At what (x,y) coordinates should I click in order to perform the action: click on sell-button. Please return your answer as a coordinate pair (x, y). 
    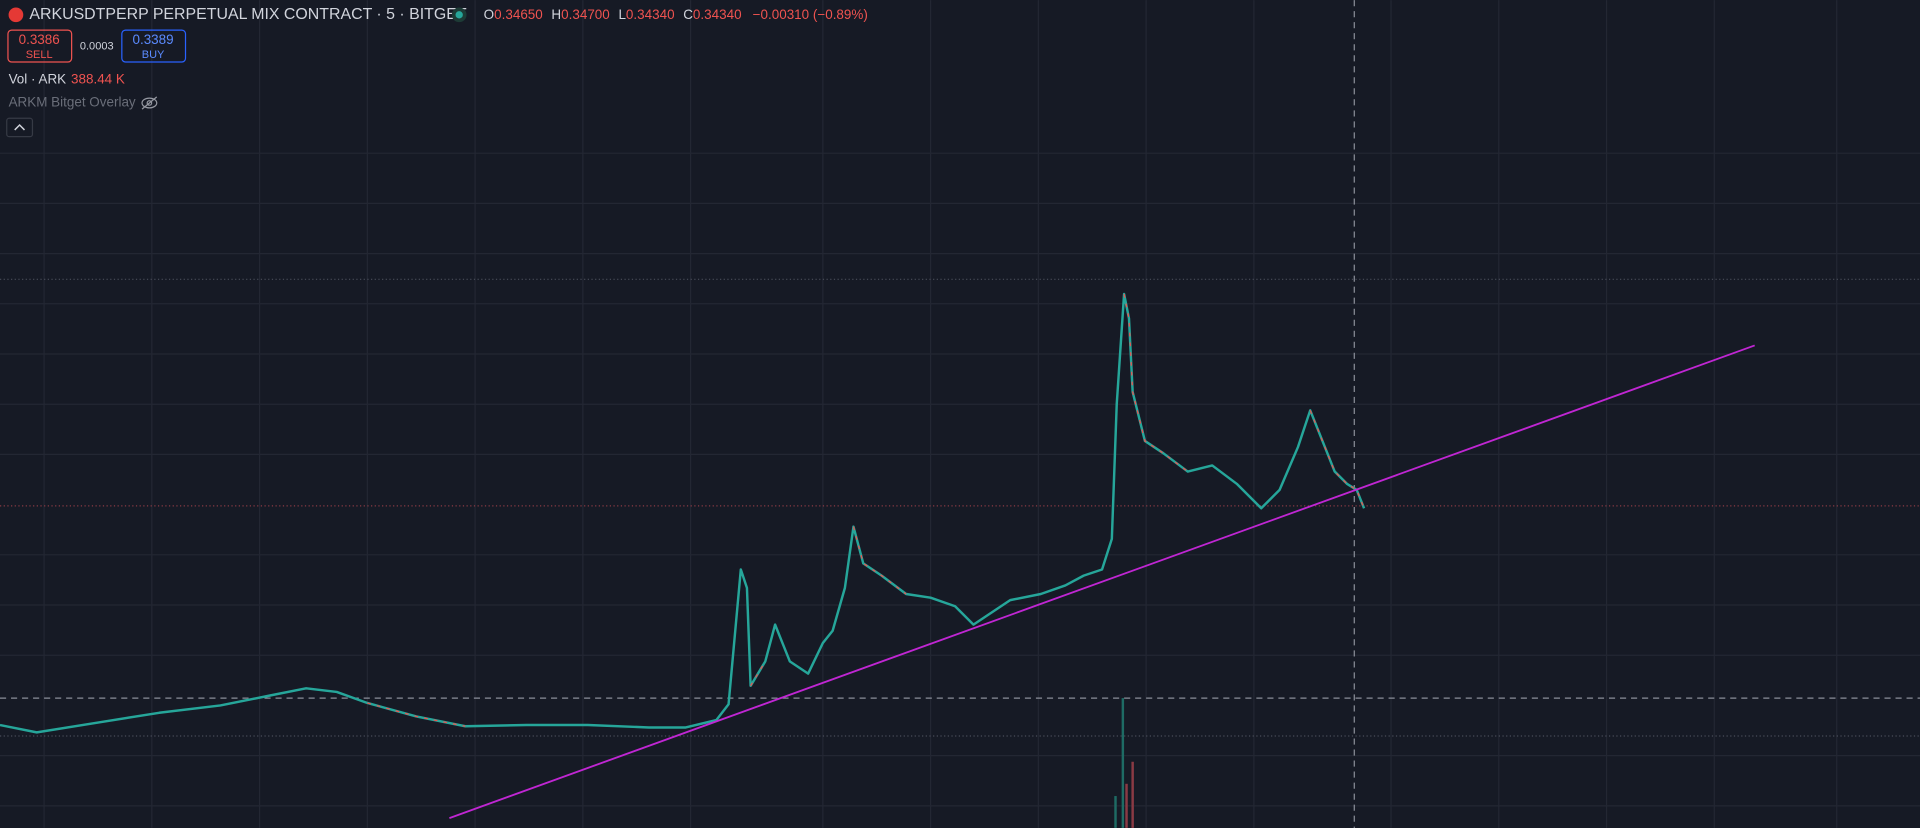
    Looking at the image, I should click on (40, 46).